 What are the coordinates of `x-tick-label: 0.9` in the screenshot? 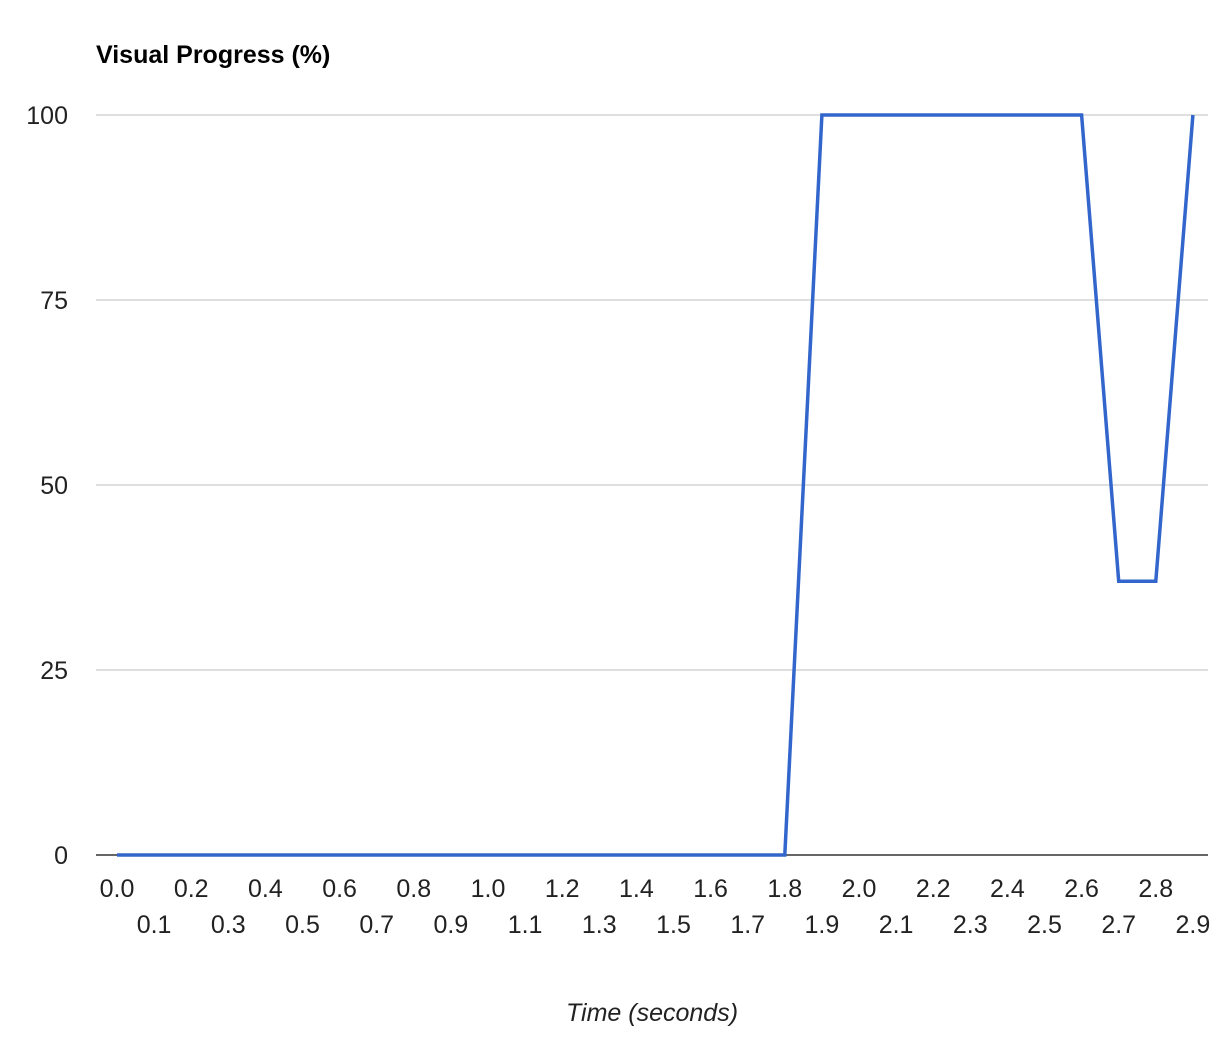 It's located at (451, 925).